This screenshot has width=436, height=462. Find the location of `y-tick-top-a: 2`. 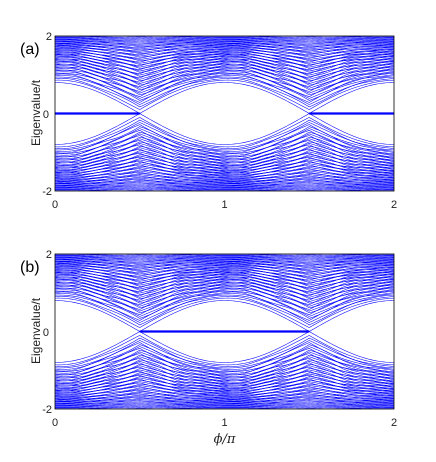

y-tick-top-a: 2 is located at coordinates (49, 37).